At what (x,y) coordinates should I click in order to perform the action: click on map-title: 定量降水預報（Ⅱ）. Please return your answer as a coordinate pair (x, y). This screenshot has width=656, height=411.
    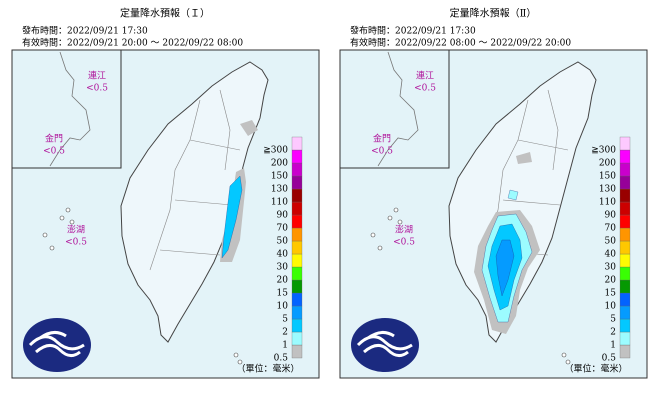
    Looking at the image, I should click on (493, 13).